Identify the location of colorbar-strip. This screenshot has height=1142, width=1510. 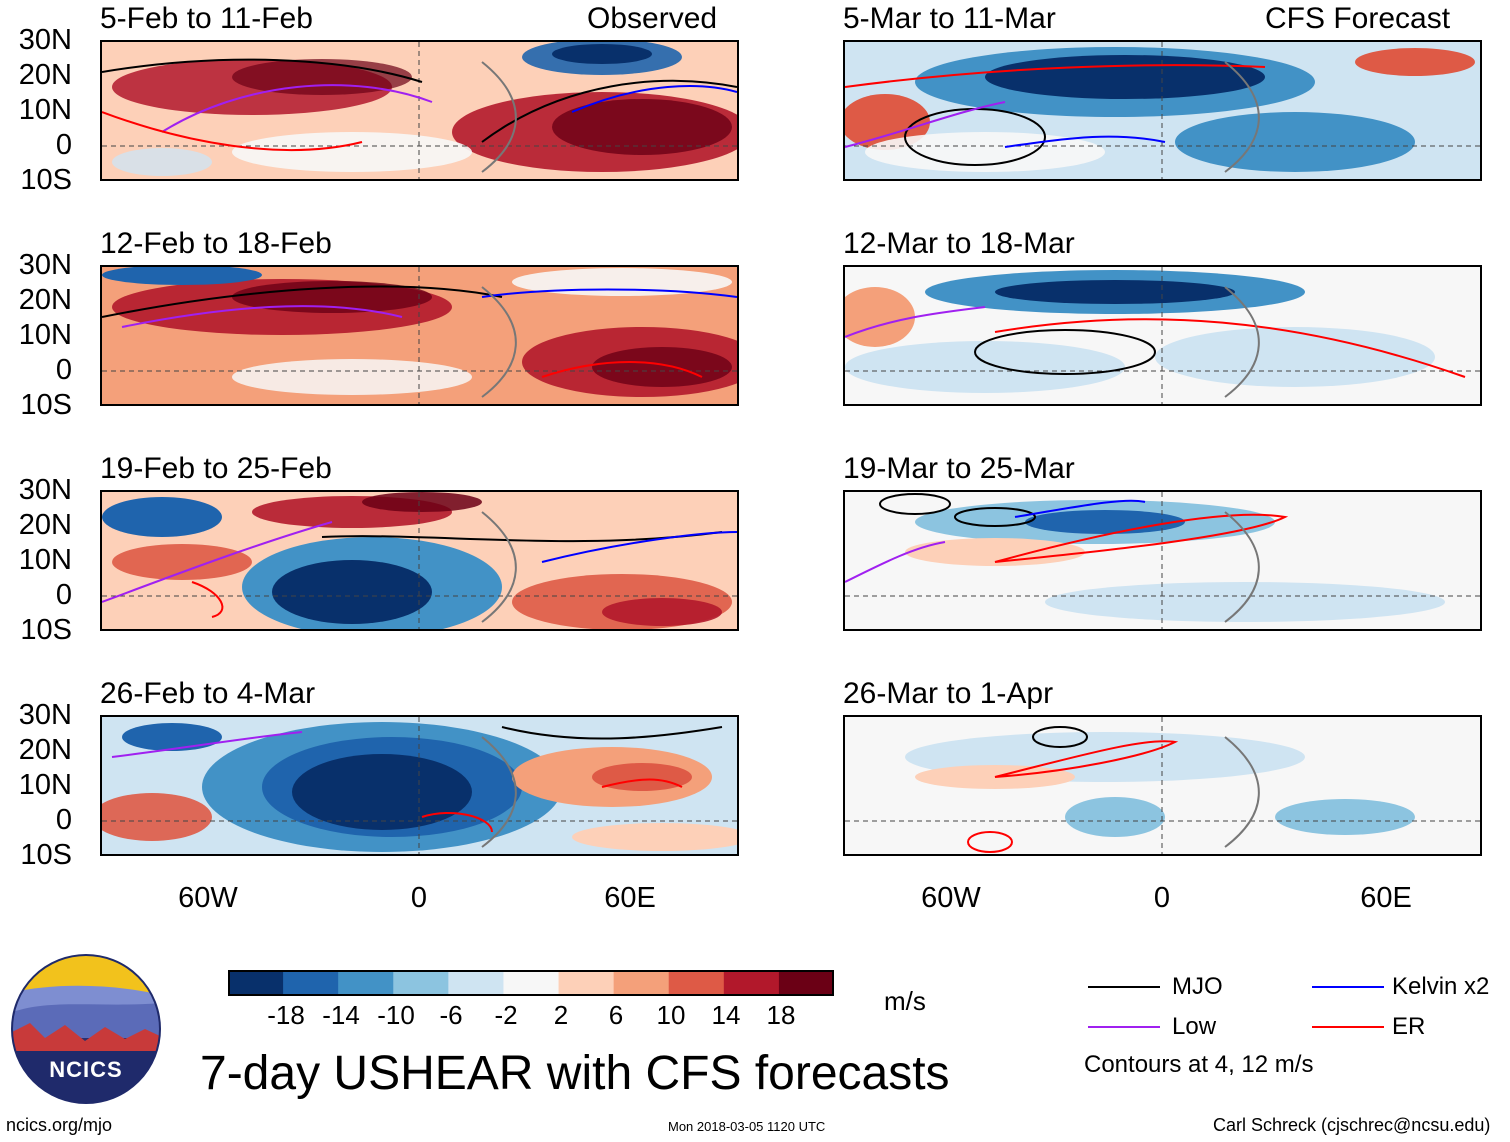
(531, 983).